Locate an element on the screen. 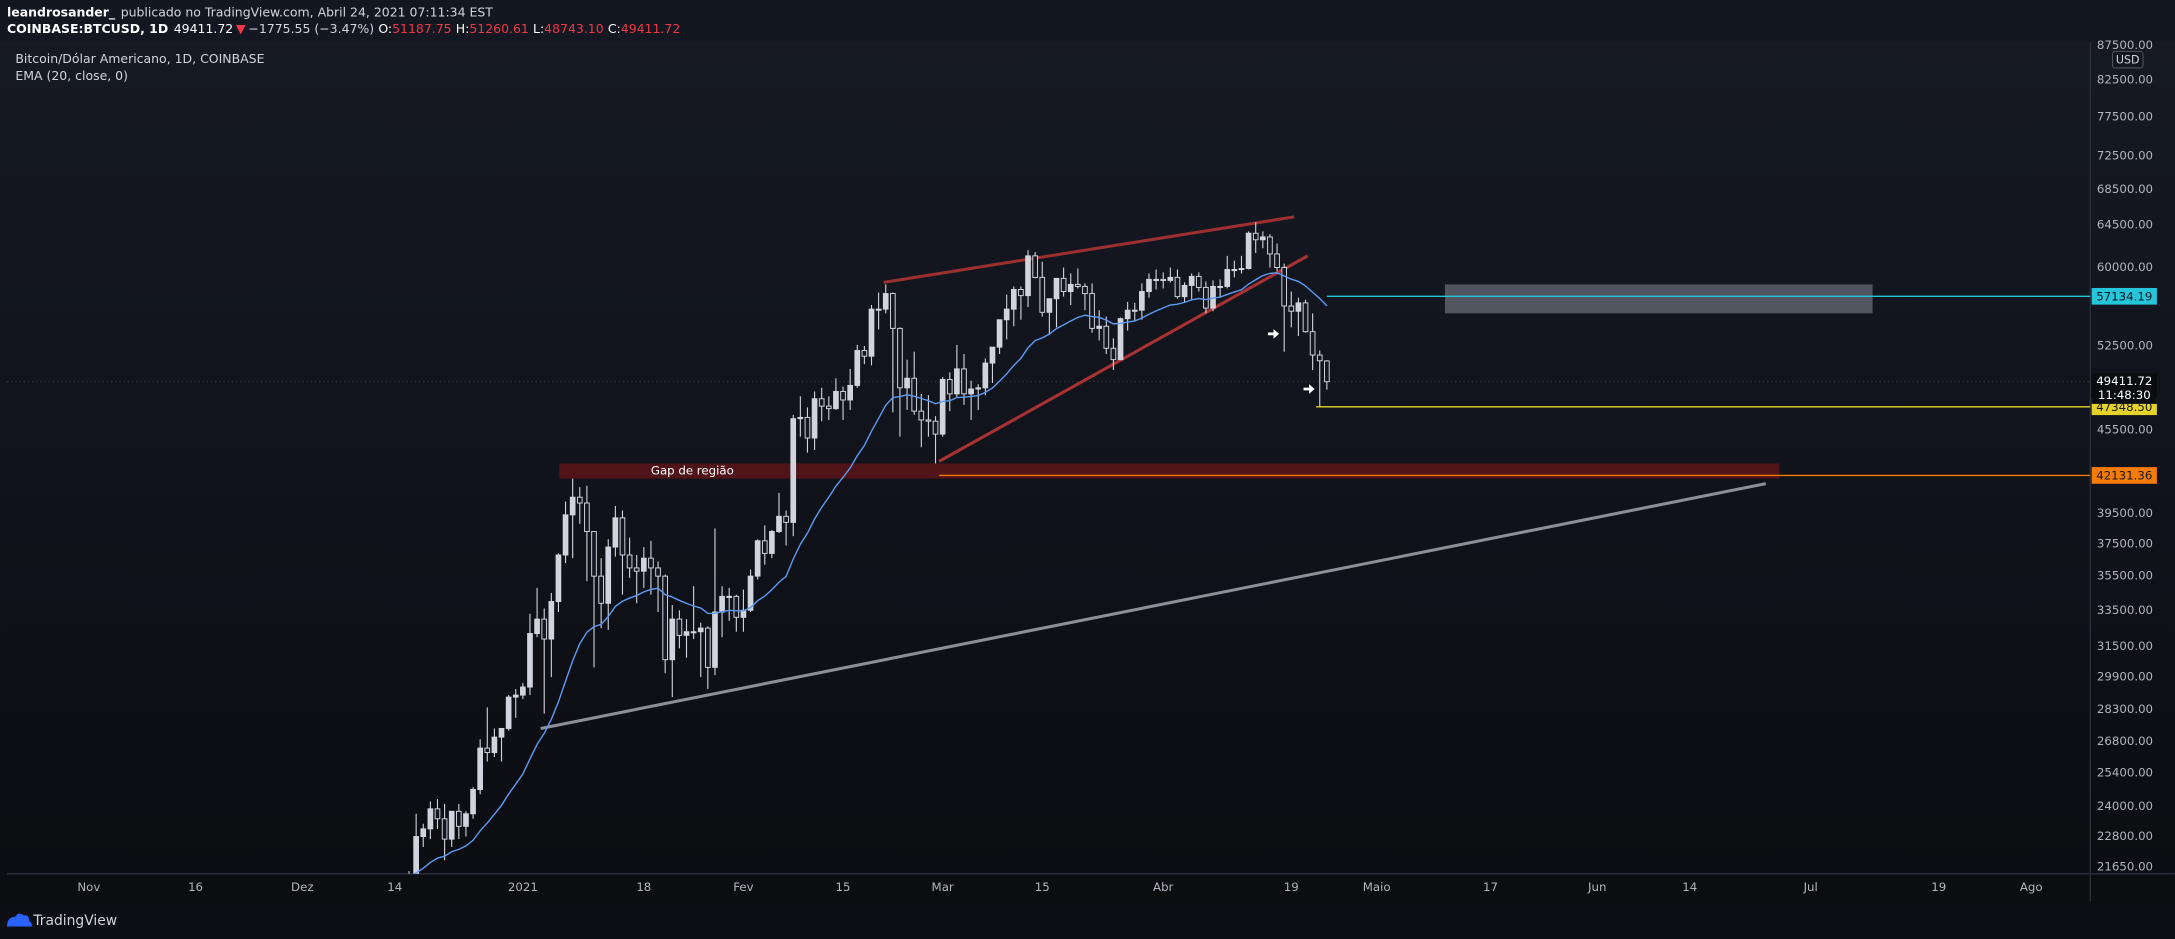 This screenshot has width=2175, height=939. x-tick-label: Mar is located at coordinates (943, 887).